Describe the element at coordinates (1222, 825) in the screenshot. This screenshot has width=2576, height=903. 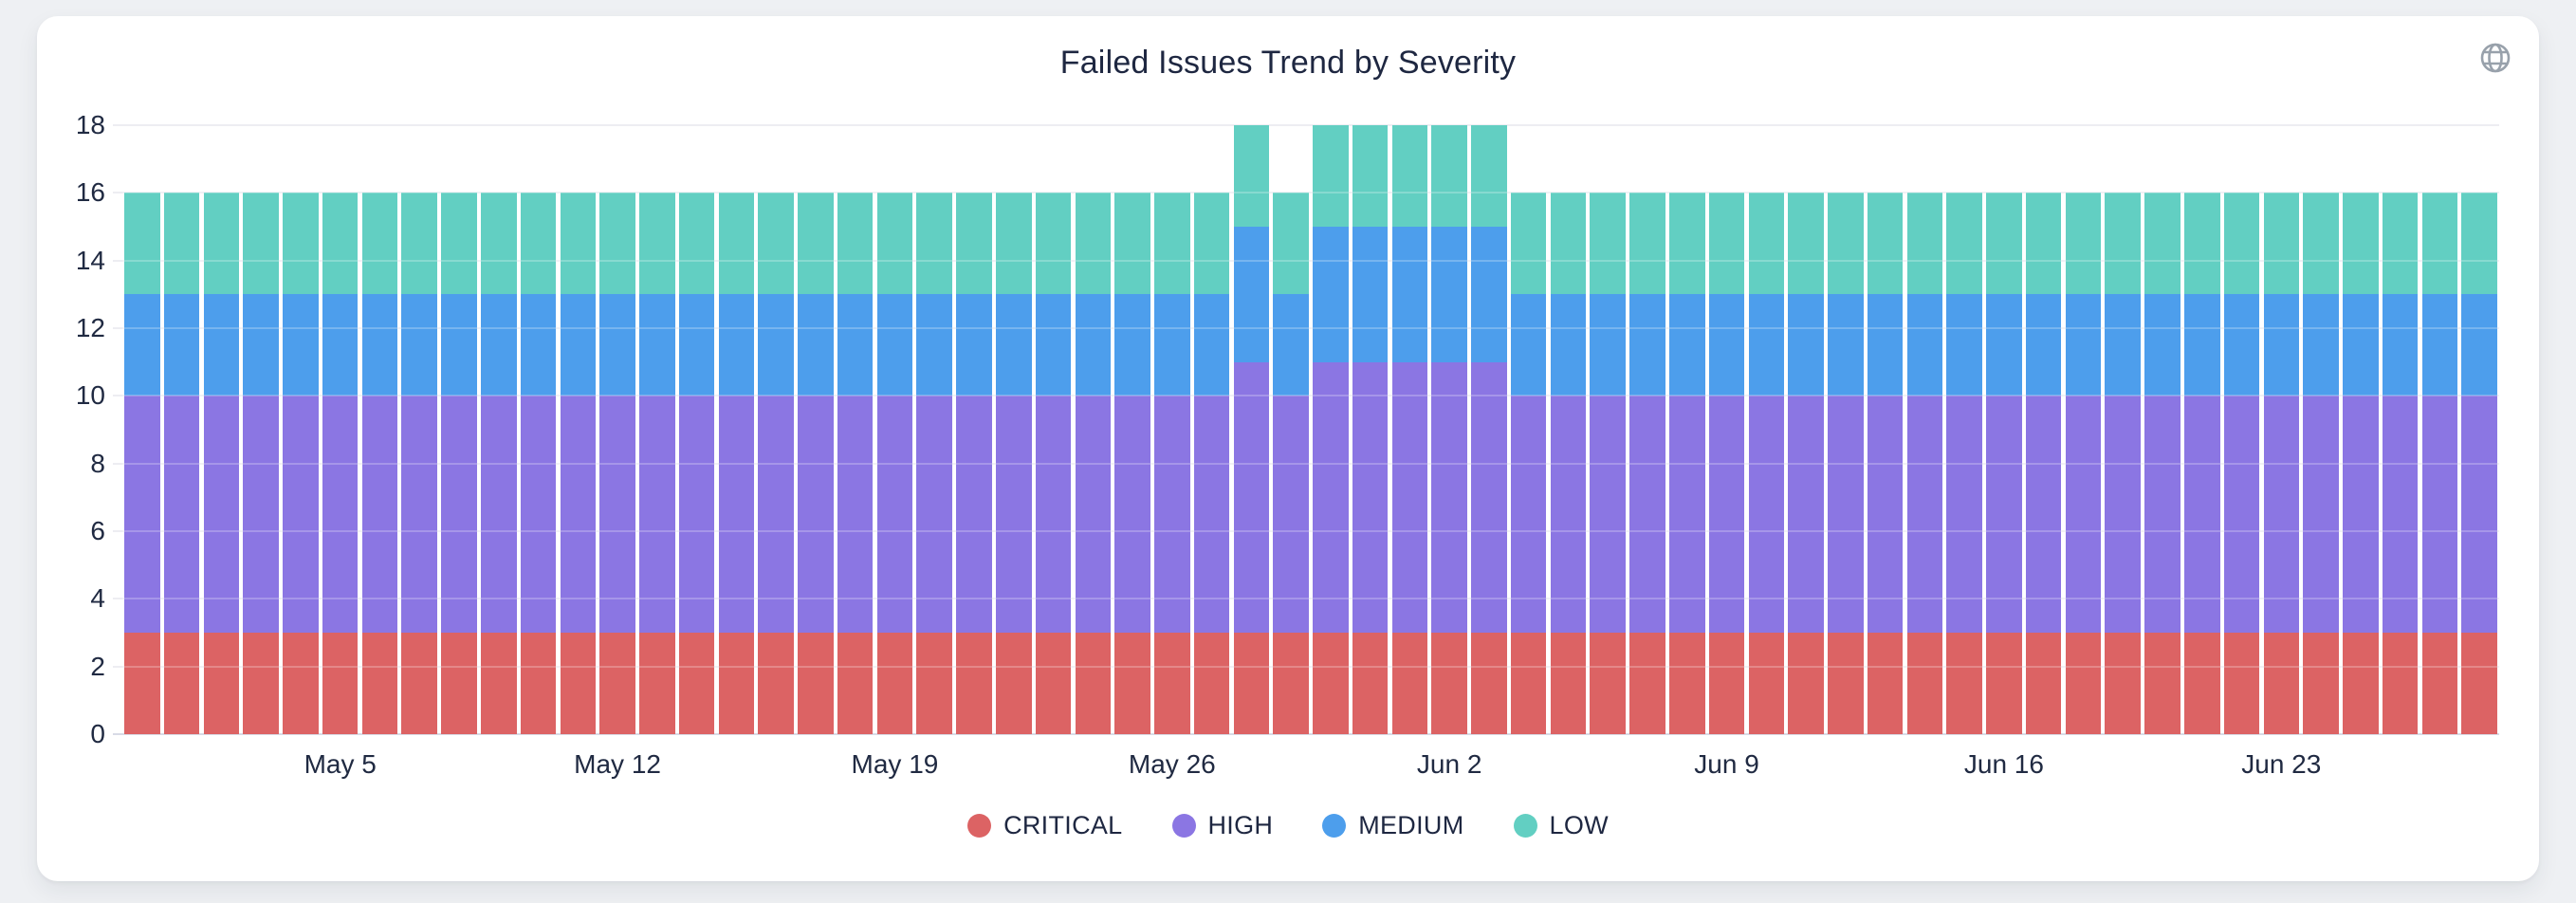
I see `legend-item-high: HIGH` at that location.